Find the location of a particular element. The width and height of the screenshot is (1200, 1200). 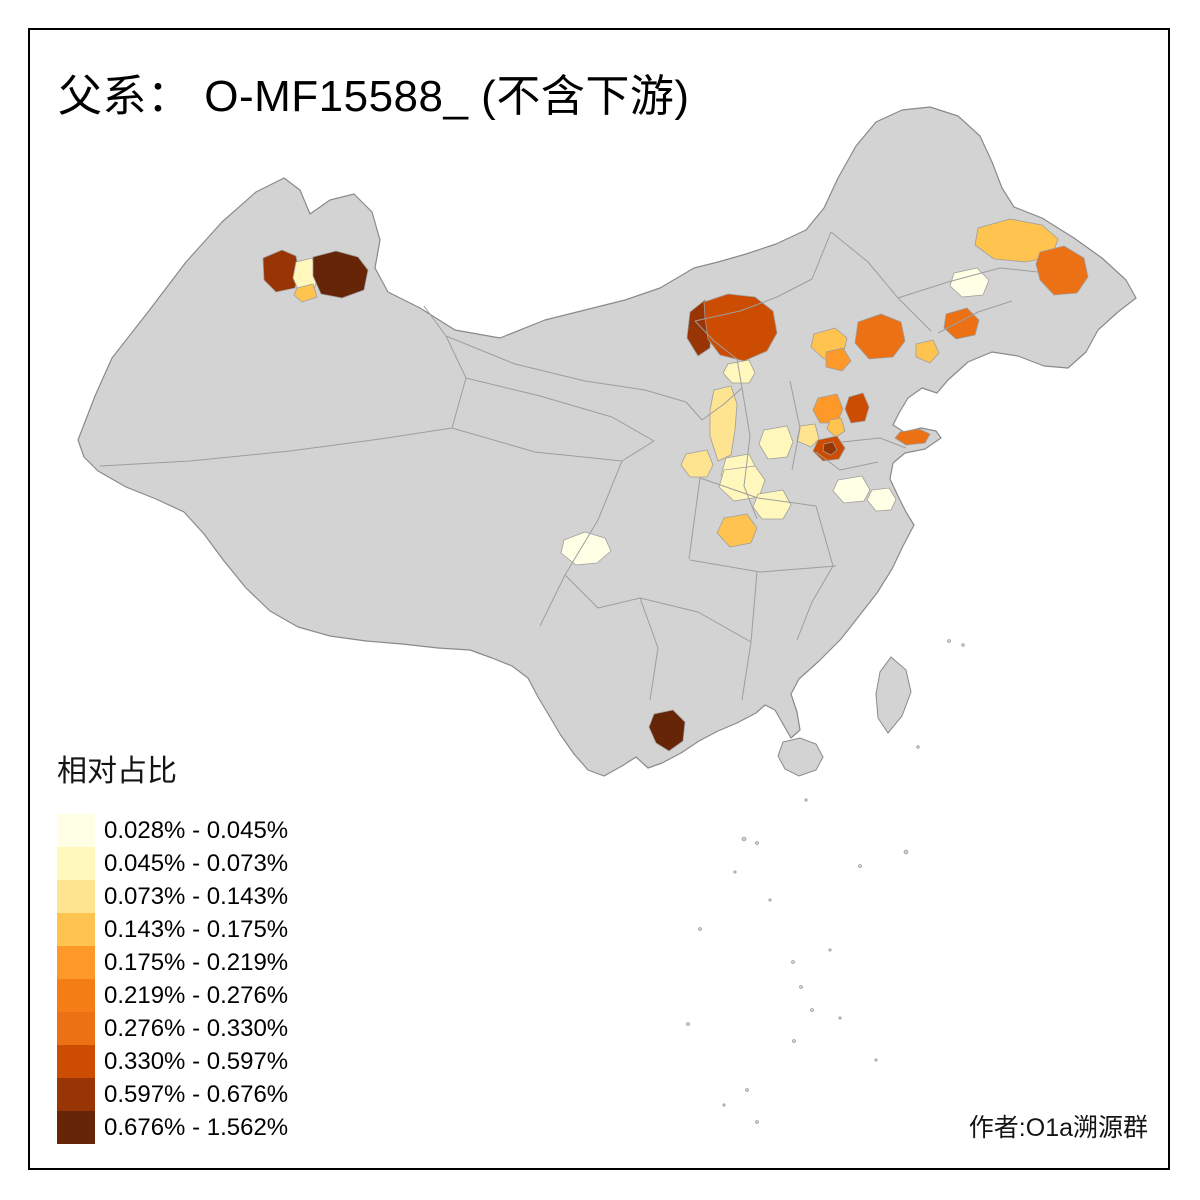

legend-row: 0.330% - 0.597% is located at coordinates (172, 1061).